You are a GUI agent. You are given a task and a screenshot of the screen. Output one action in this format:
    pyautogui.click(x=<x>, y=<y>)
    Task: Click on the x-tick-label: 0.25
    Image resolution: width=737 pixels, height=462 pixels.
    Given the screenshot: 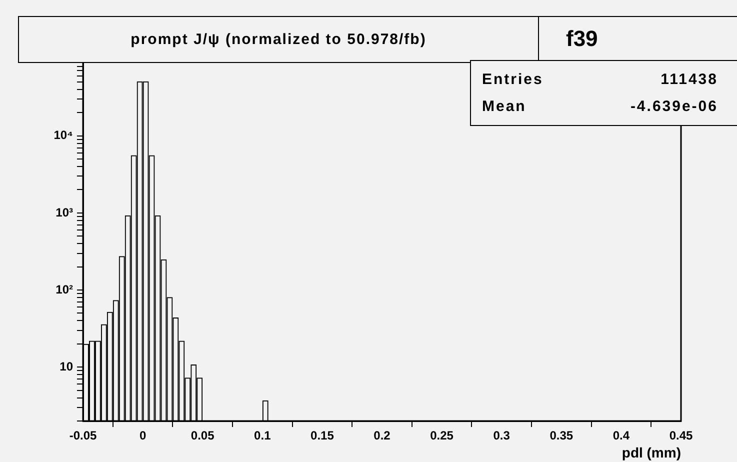 What is the action you would take?
    pyautogui.click(x=442, y=435)
    